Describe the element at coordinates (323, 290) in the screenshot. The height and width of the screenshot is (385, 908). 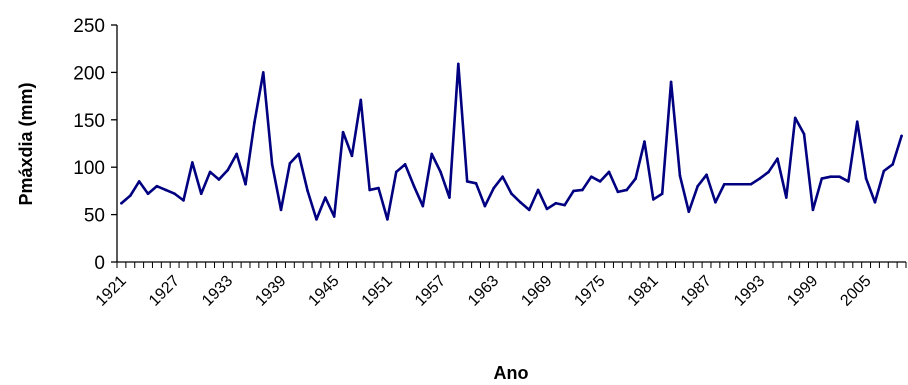
I see `x-tick-label: 1945` at that location.